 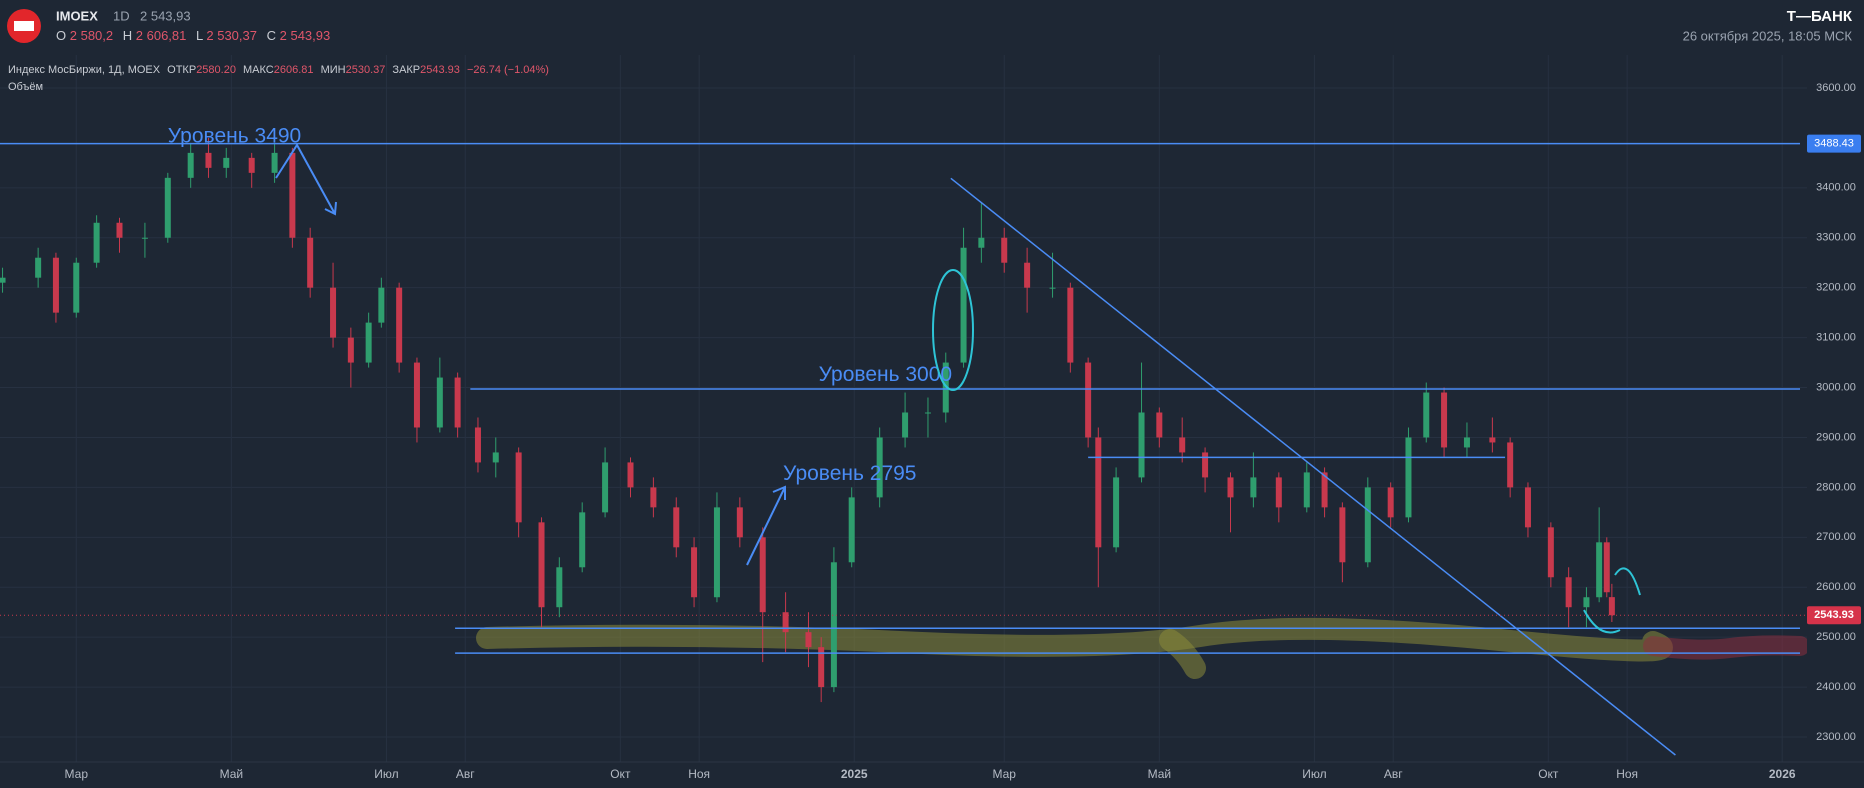 I want to click on annotation: Уровень 2795, so click(x=849, y=473).